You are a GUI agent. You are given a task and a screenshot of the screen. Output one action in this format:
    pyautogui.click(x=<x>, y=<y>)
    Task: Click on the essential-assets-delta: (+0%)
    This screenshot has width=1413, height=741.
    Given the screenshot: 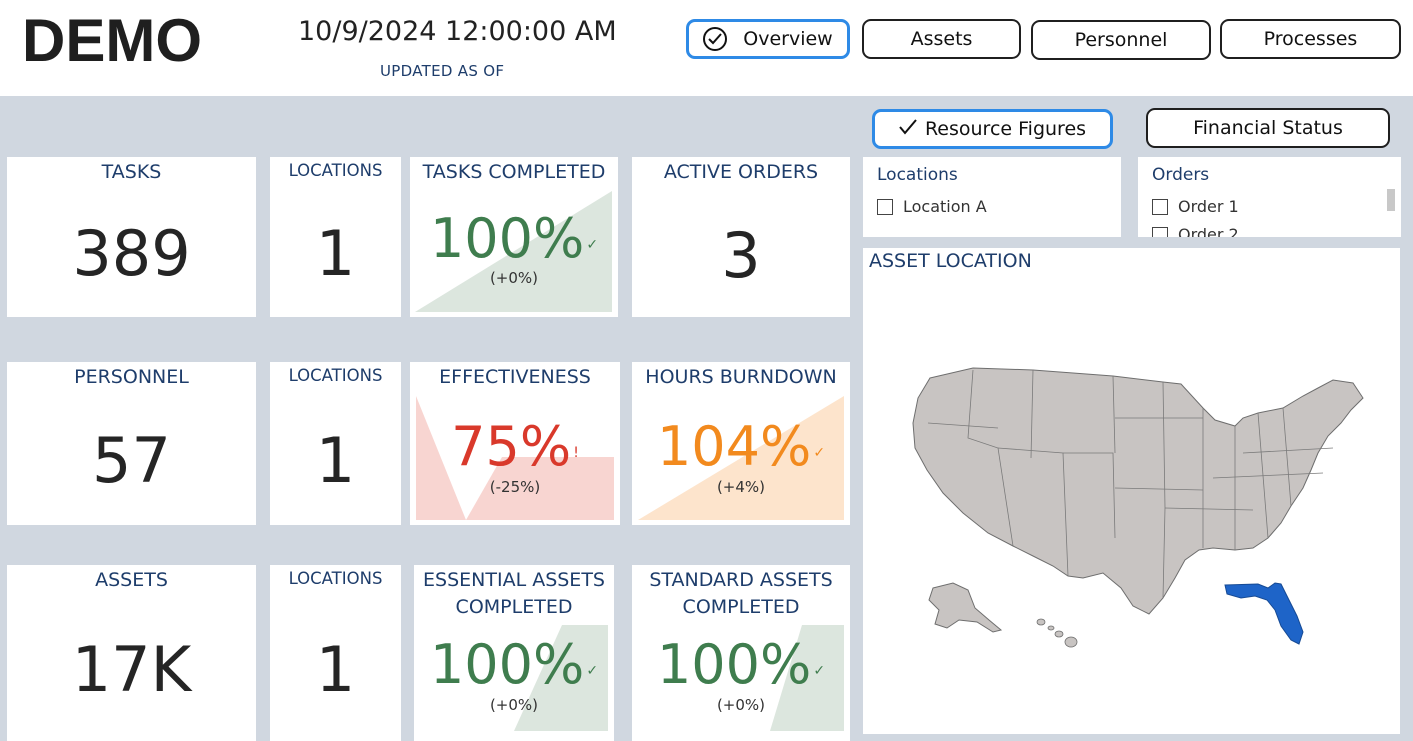 What is the action you would take?
    pyautogui.click(x=514, y=705)
    